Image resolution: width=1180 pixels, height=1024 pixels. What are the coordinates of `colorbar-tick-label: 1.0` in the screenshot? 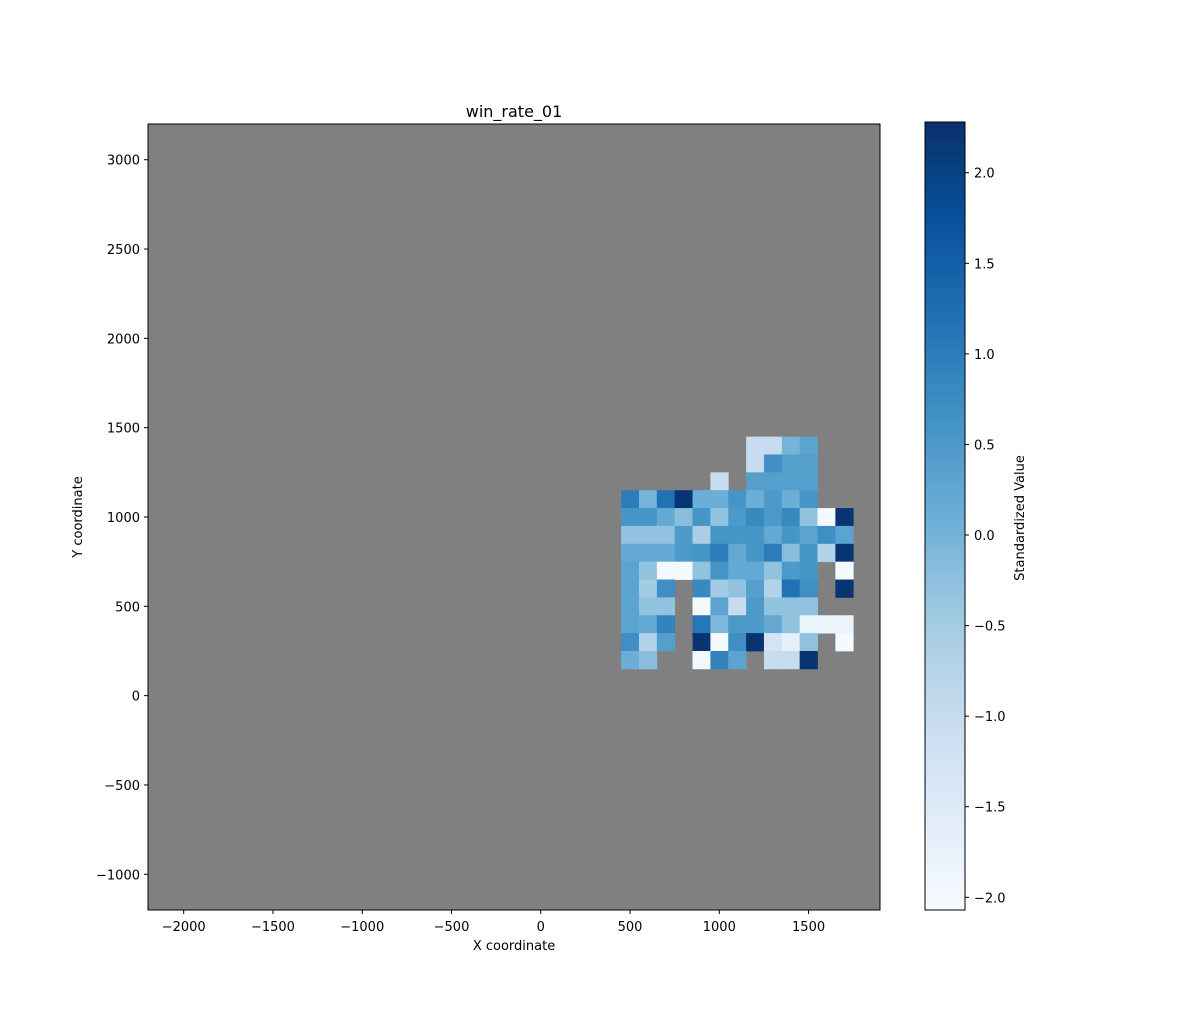 It's located at (984, 355).